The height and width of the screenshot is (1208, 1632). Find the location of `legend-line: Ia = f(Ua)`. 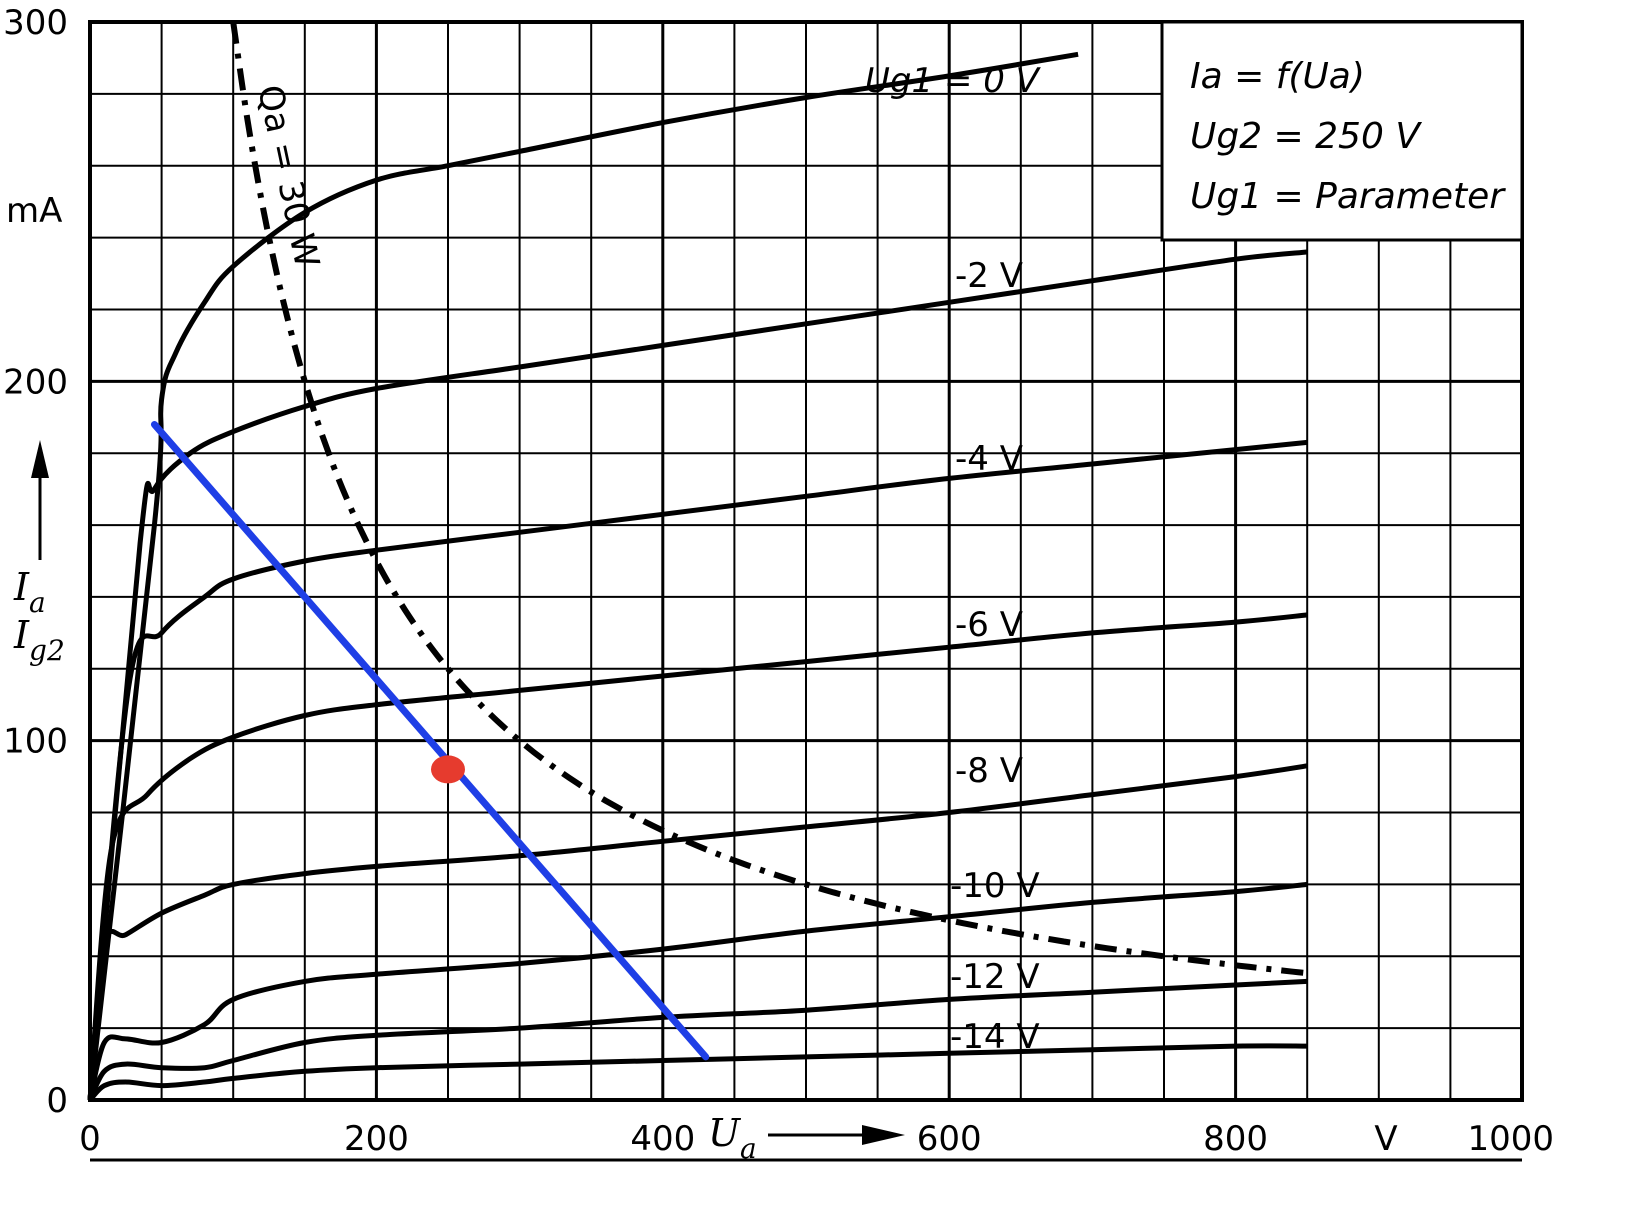

legend-line: Ia = f(Ua) is located at coordinates (1277, 76).